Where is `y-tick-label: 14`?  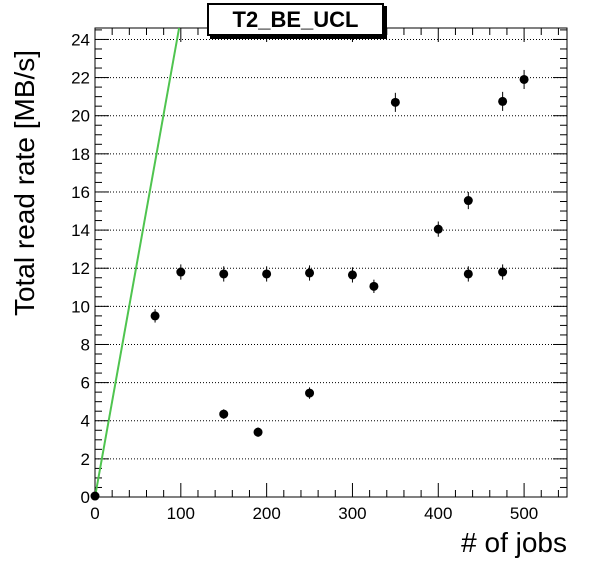 y-tick-label: 14 is located at coordinates (80, 230).